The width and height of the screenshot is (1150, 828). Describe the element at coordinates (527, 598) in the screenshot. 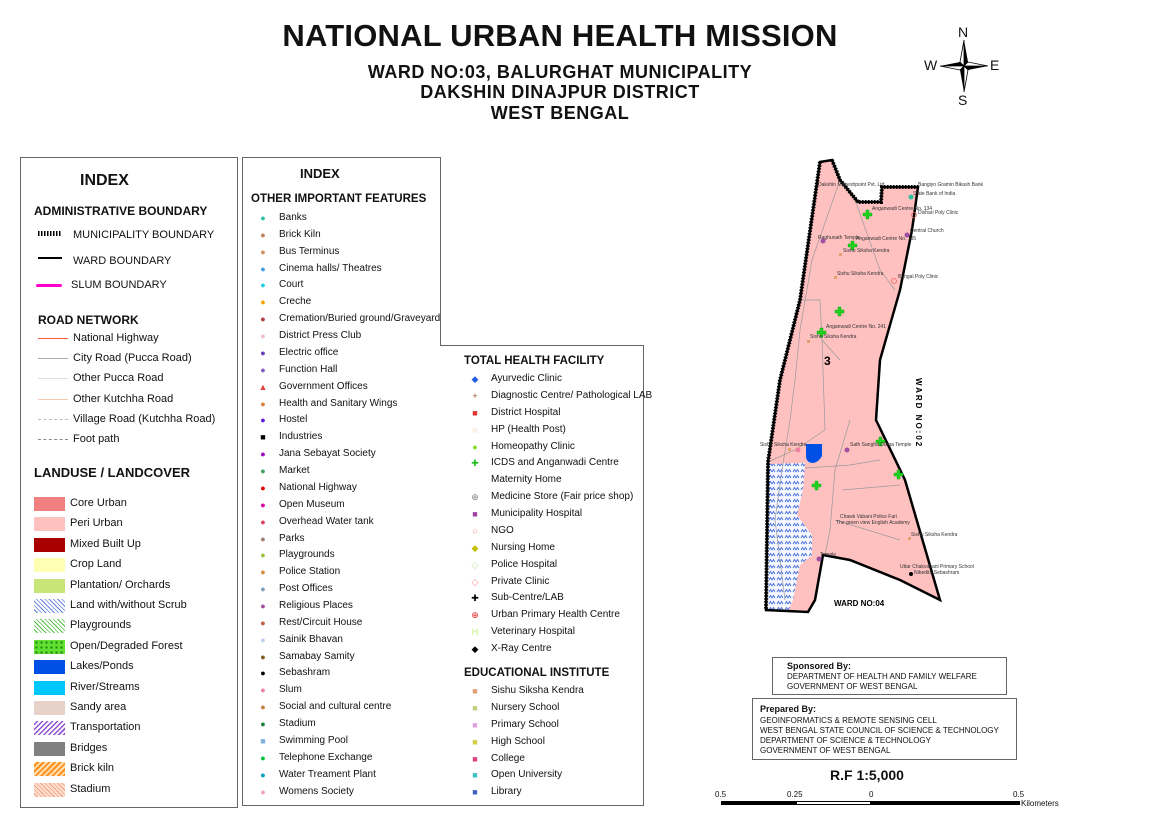

I see `legend-item-label: Sub-Centre/LAB` at that location.